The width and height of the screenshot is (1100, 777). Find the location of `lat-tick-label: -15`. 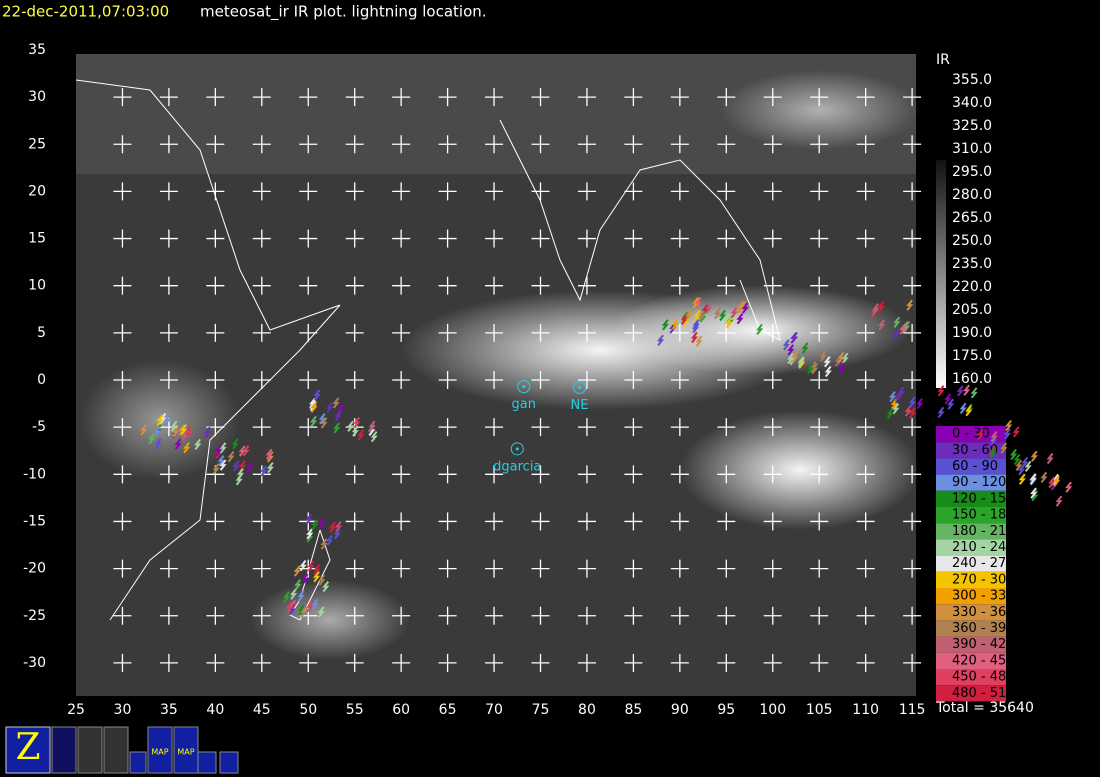

lat-tick-label: -15 is located at coordinates (34, 521).